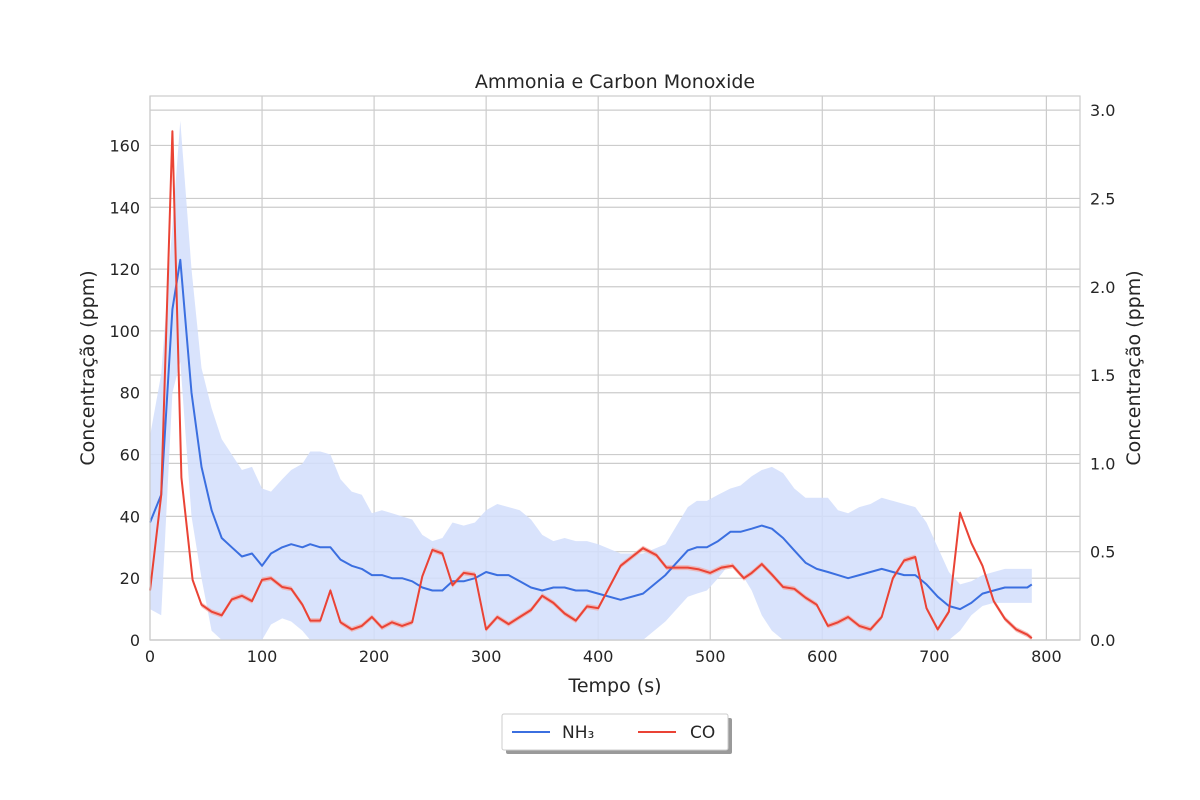  What do you see at coordinates (262, 656) in the screenshot?
I see `x-tick-label: 100` at bounding box center [262, 656].